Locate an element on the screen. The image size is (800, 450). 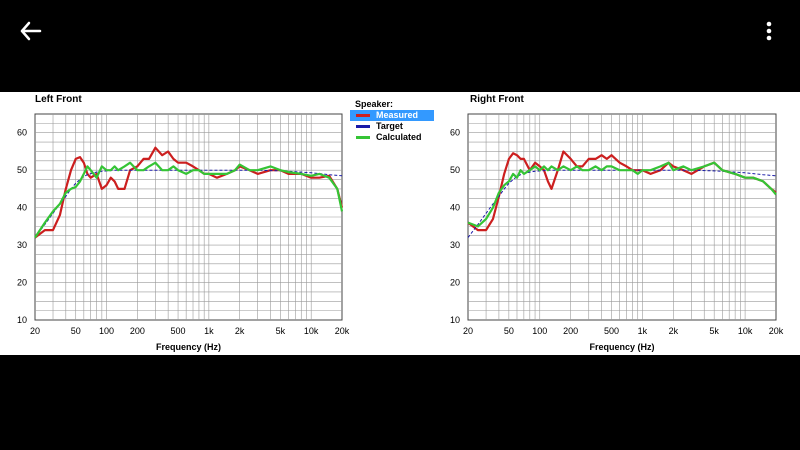
legend-item-target: Target is located at coordinates (392, 126).